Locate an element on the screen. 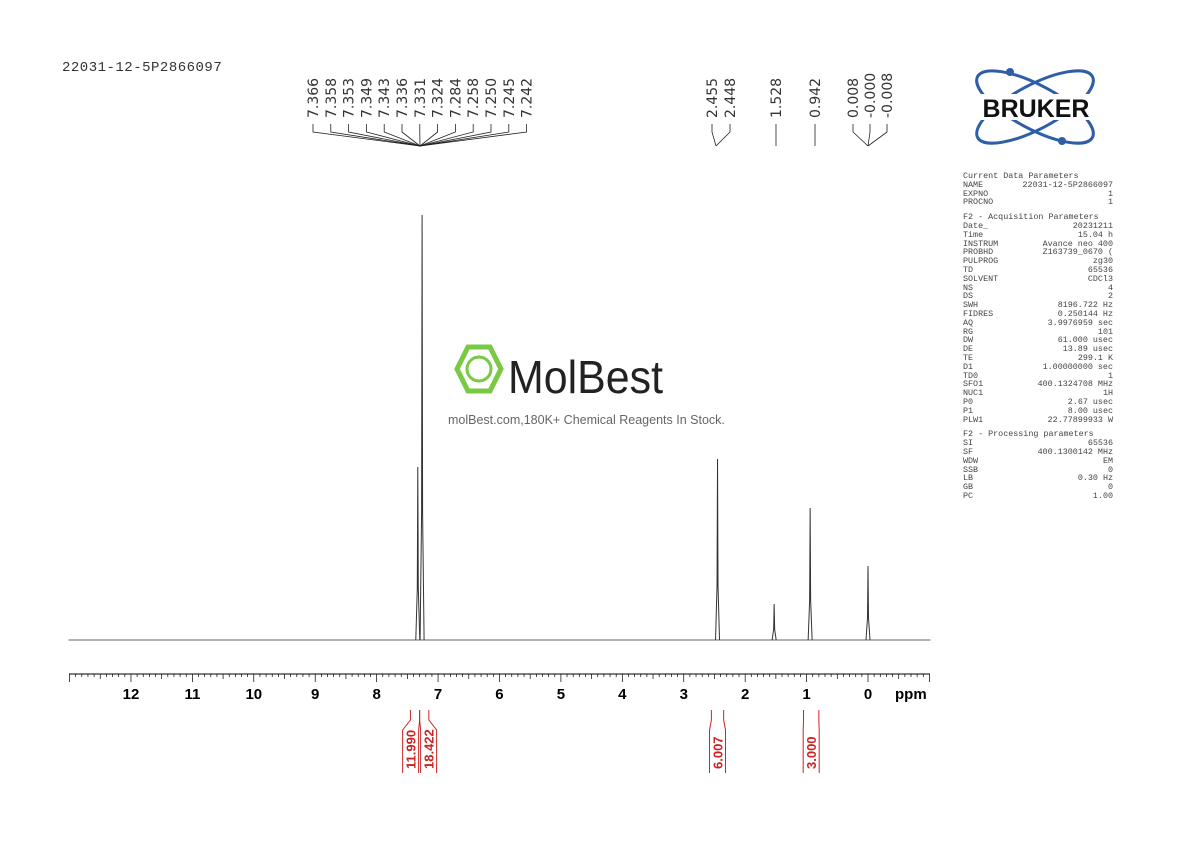 The height and width of the screenshot is (842, 1190). param-key: PROBHD is located at coordinates (978, 252).